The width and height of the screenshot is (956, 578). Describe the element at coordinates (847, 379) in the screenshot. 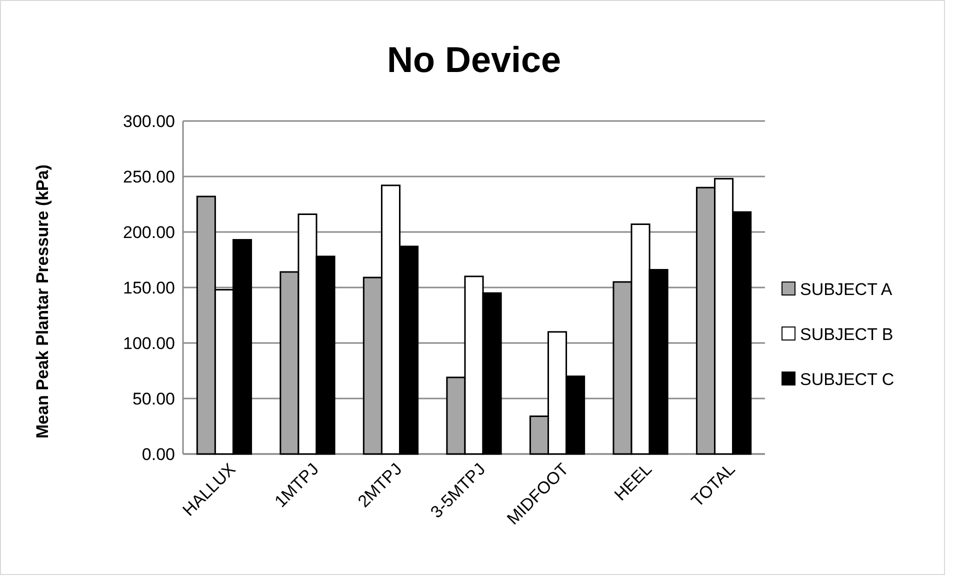

I see `legend-label: SUBJECT C` at that location.